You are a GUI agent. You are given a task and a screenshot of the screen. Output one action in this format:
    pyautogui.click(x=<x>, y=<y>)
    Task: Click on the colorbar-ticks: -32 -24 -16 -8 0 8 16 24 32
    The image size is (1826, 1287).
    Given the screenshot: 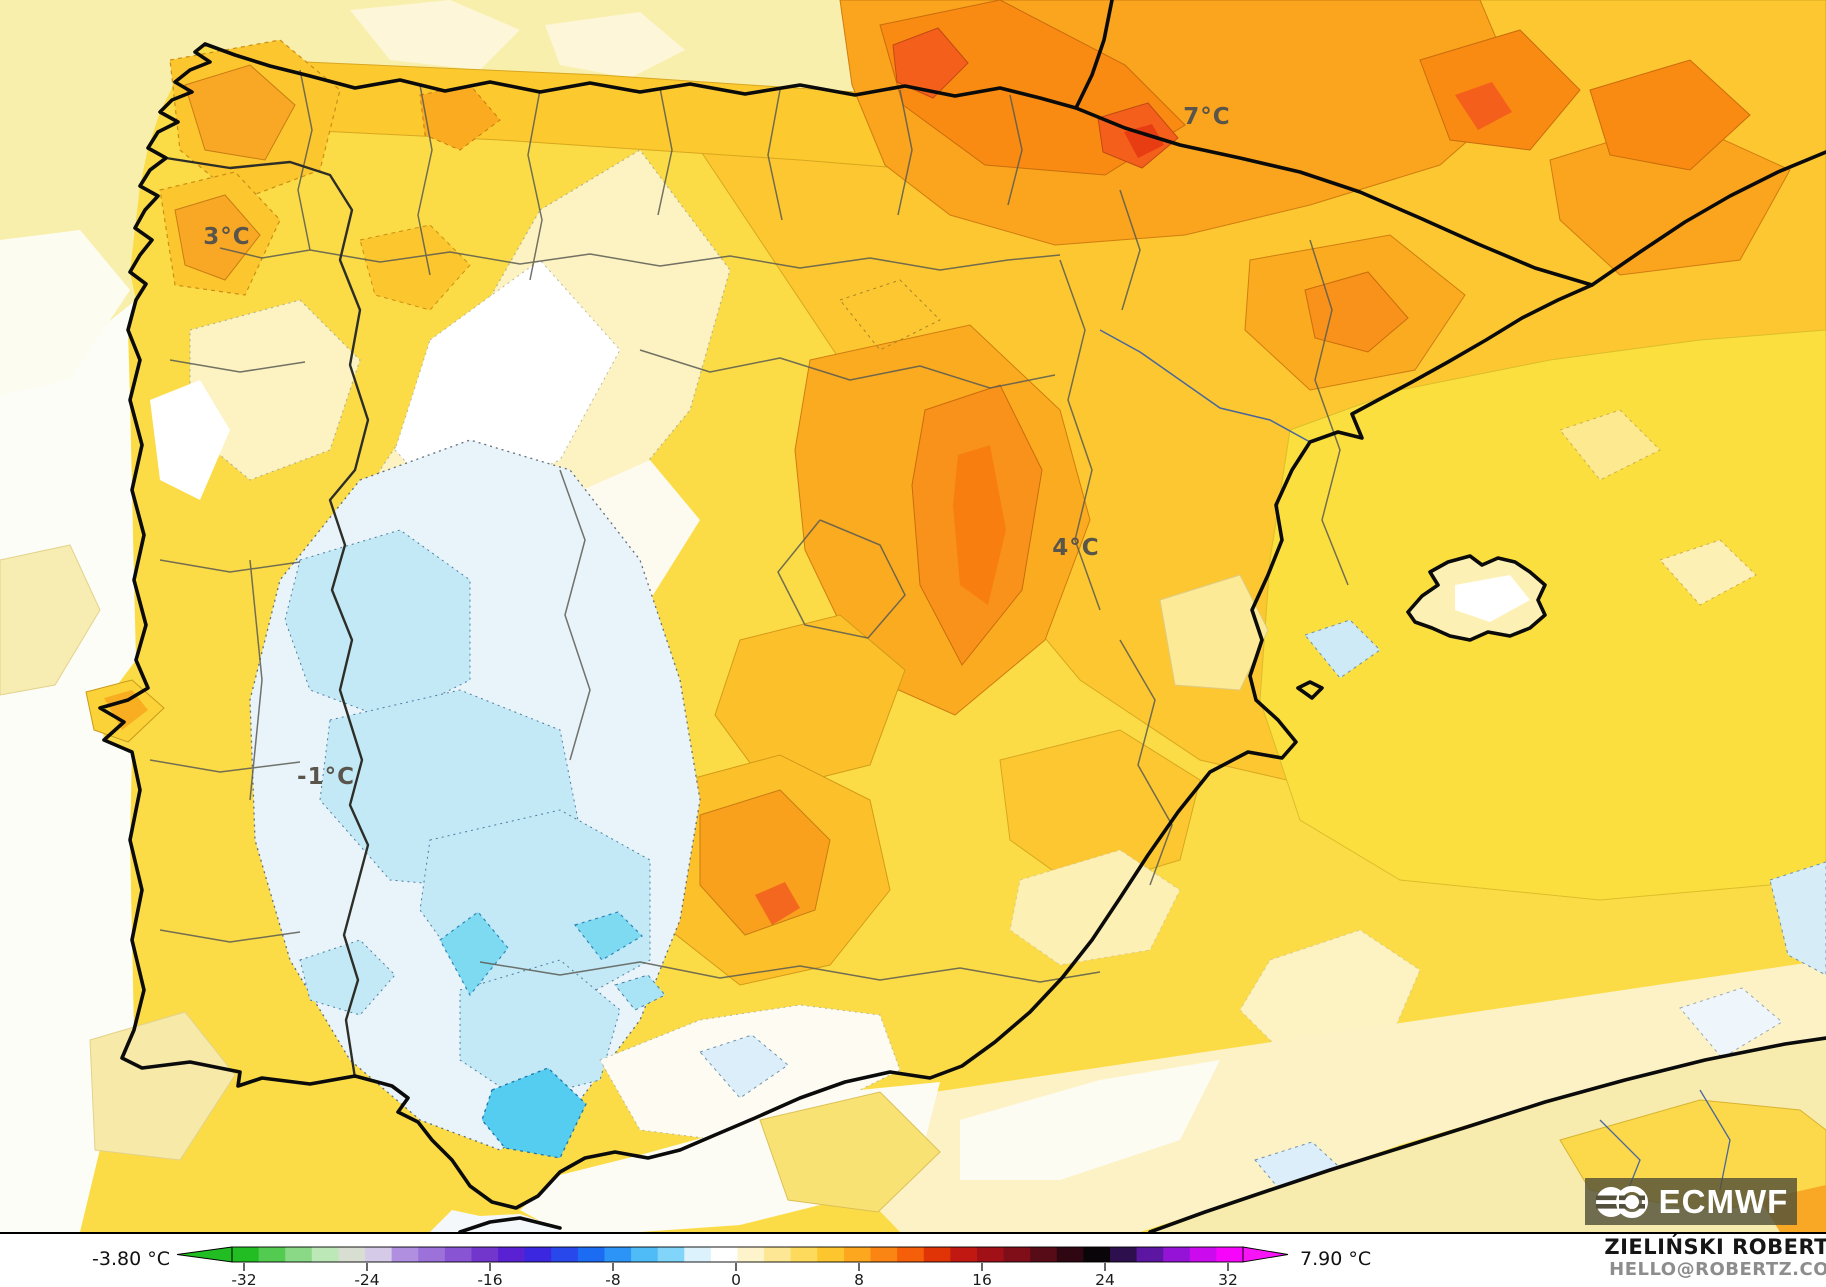 What is the action you would take?
    pyautogui.click(x=734, y=1275)
    